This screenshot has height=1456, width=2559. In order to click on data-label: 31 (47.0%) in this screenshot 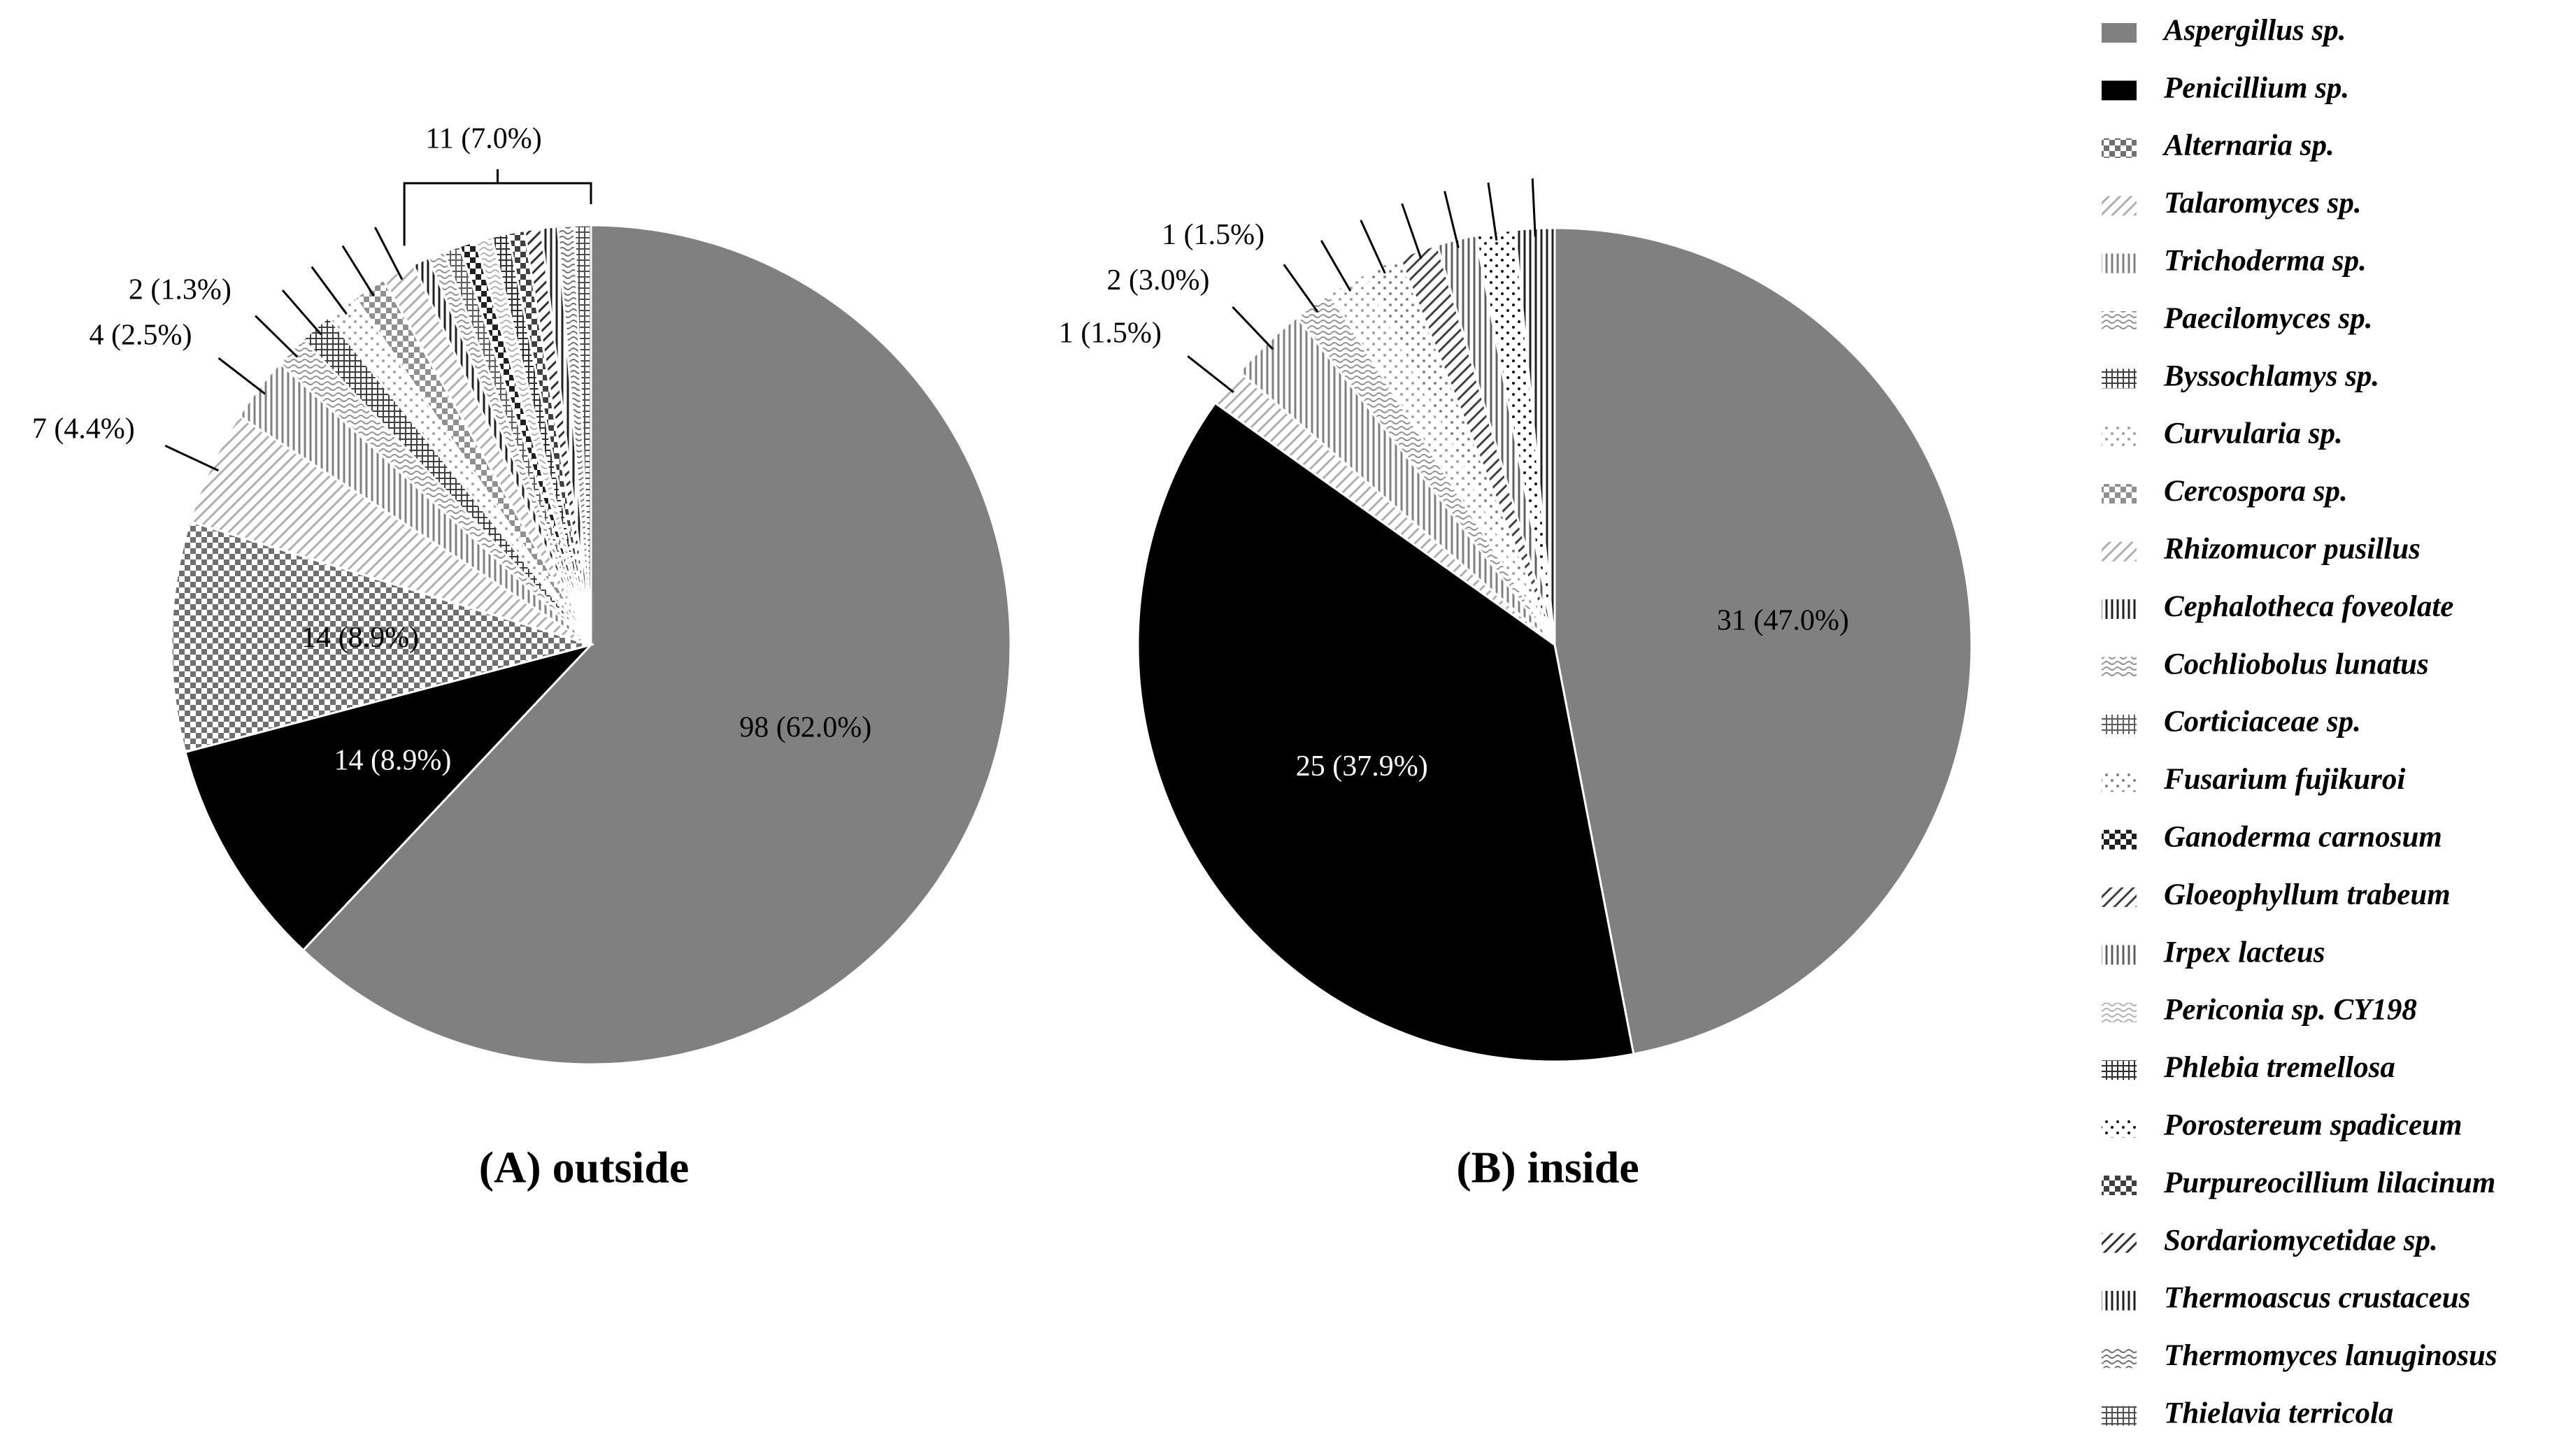, I will do `click(1783, 620)`.